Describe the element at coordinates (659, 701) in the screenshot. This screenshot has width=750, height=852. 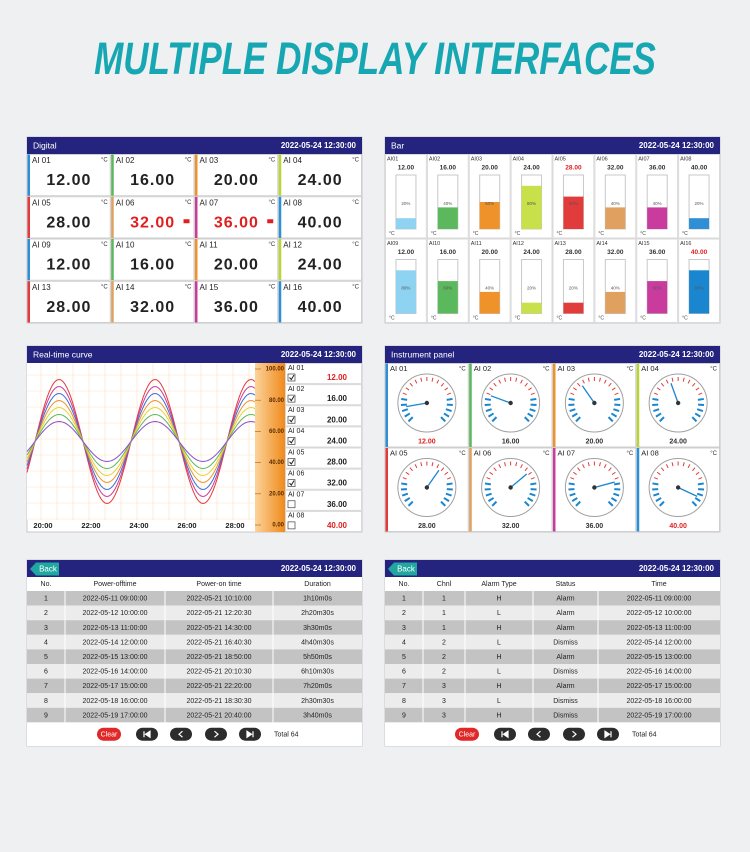
I see `table-cell: 2022-05-18 16:00:00` at that location.